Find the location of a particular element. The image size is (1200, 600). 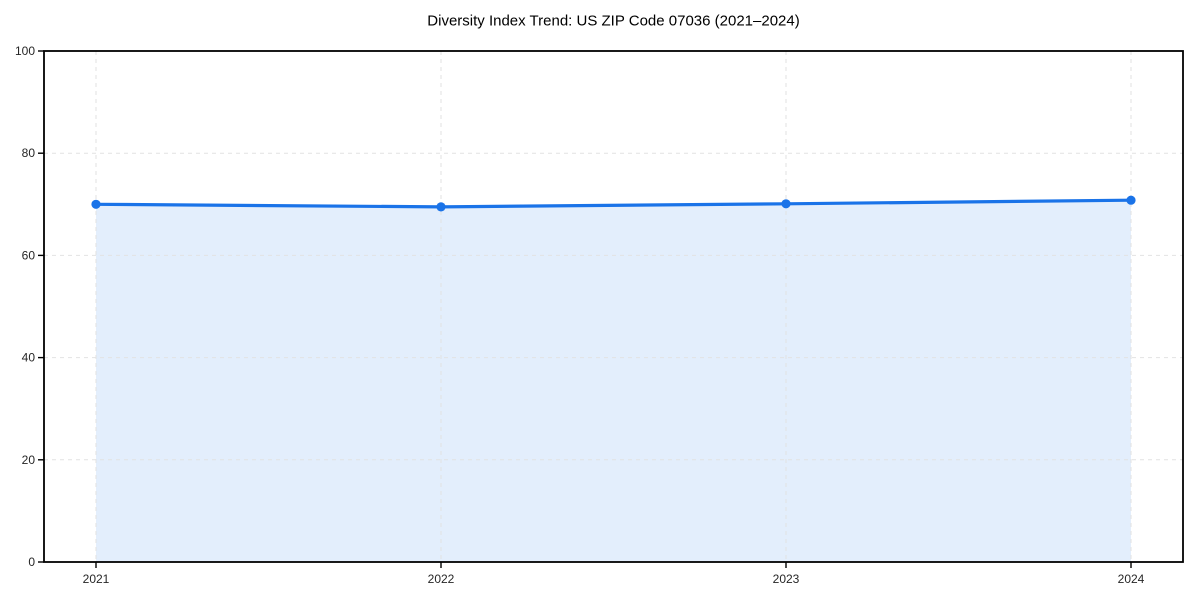

trend-line-layer is located at coordinates (613, 203).